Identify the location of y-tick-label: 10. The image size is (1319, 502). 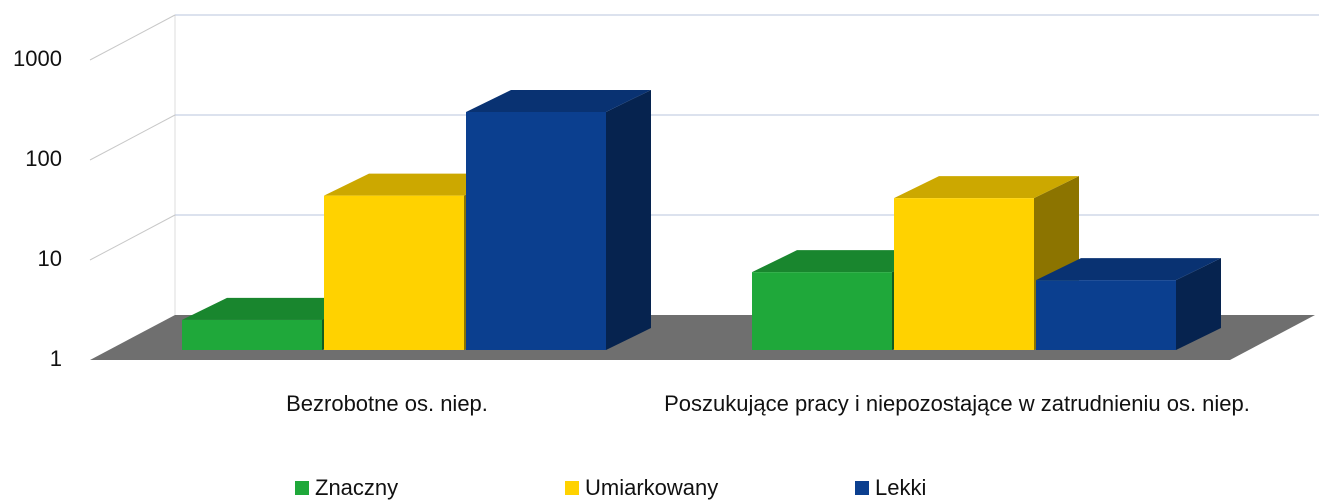
(50, 258).